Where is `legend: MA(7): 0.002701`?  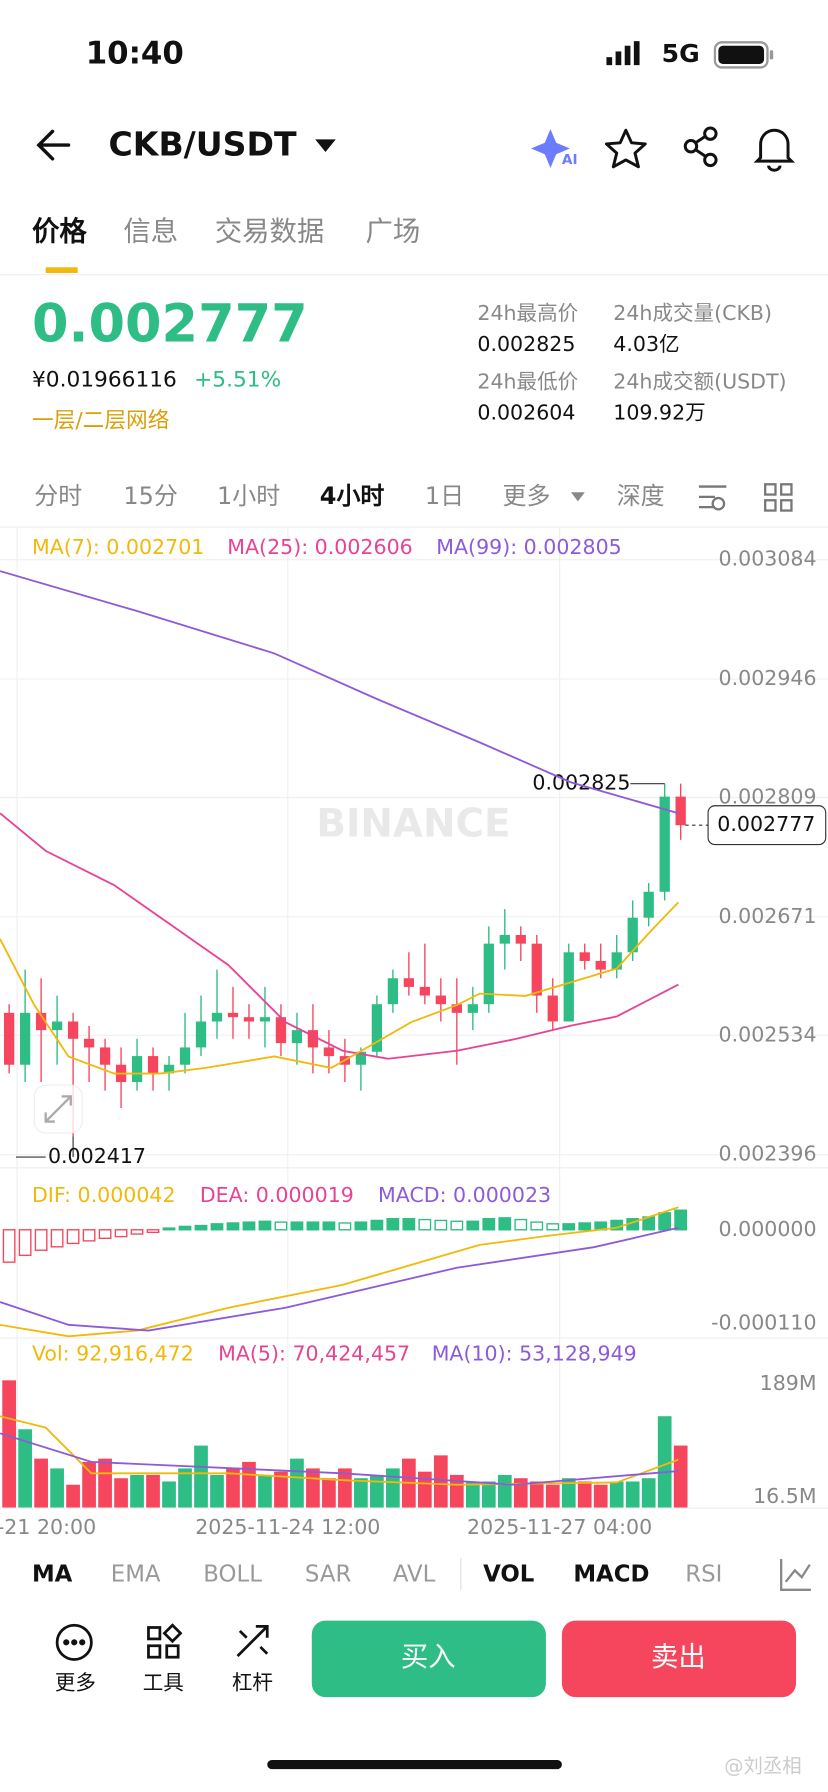 legend: MA(7): 0.002701 is located at coordinates (118, 547).